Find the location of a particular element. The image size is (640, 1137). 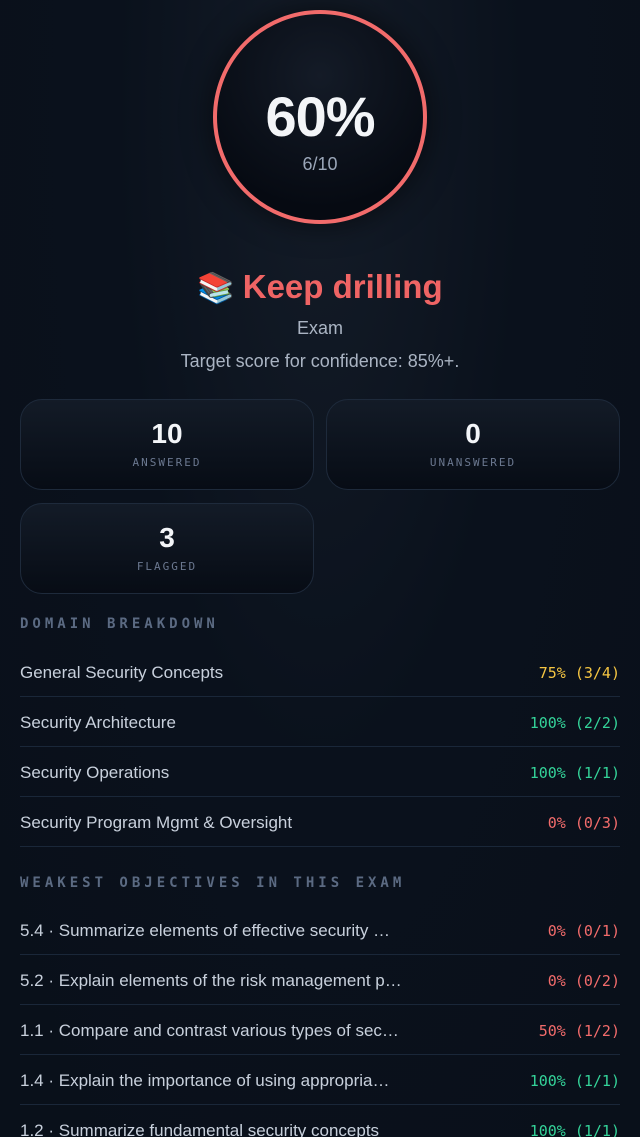

stat-answered: 10 ANSWERED is located at coordinates (167, 444).